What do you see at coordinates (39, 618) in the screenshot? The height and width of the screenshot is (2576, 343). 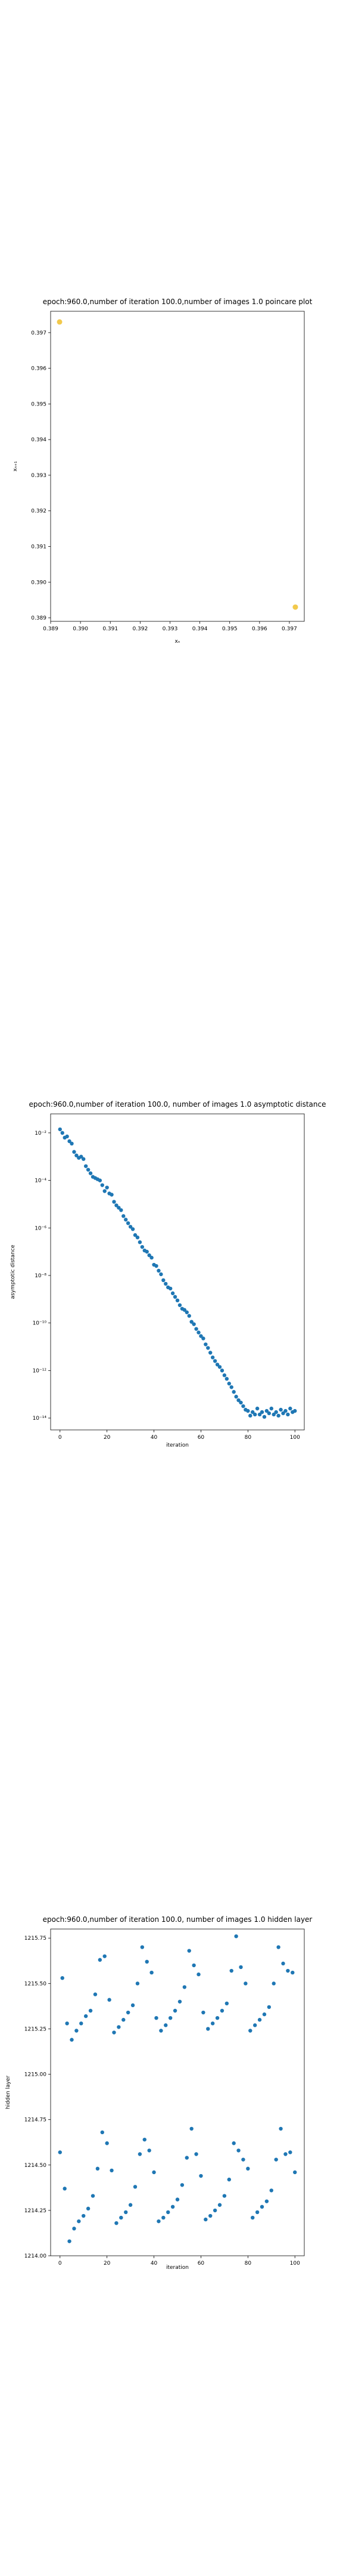 I see `y-tick-label: 0.389` at bounding box center [39, 618].